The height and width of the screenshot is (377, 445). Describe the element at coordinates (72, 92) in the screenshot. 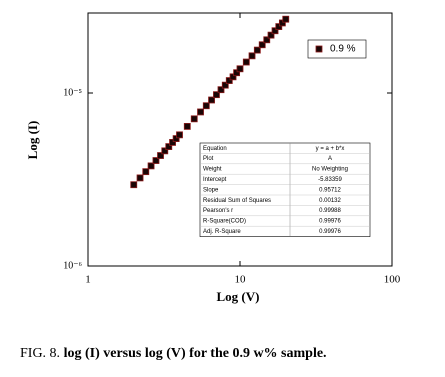

I see `y-tick-label: 10⁻⁵` at that location.